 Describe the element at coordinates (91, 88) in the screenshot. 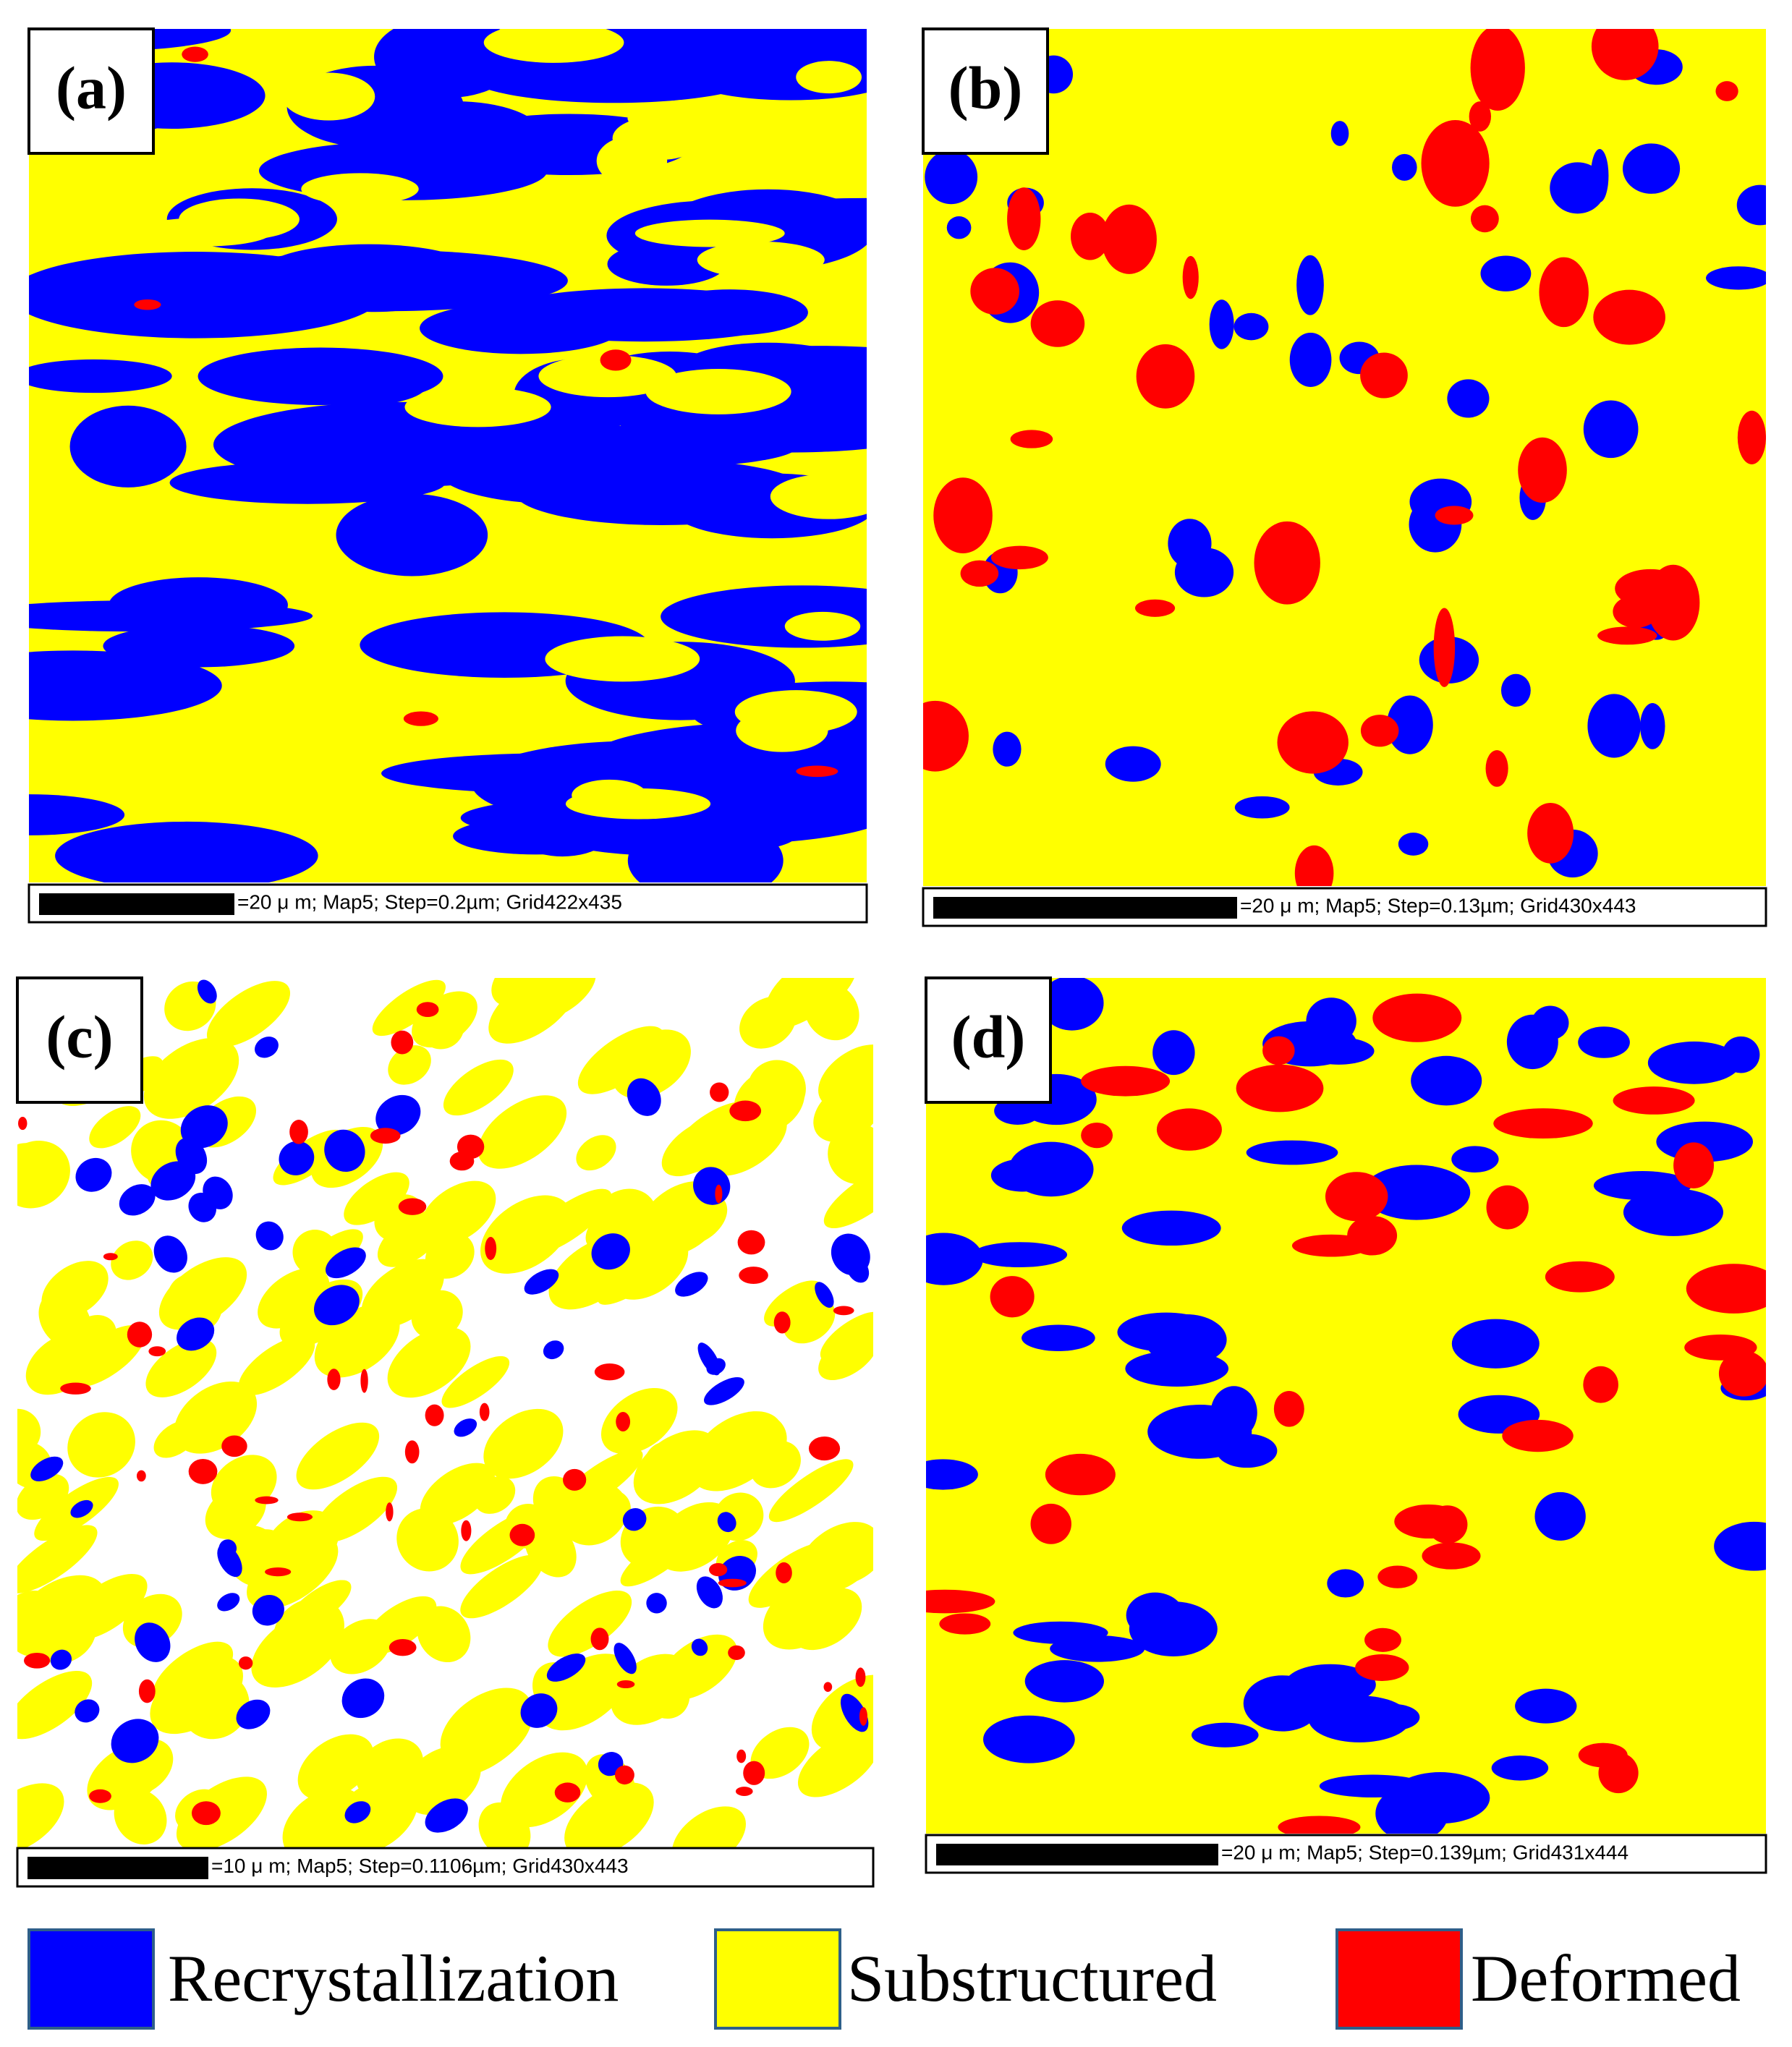

I see `panel-label: (a)` at that location.